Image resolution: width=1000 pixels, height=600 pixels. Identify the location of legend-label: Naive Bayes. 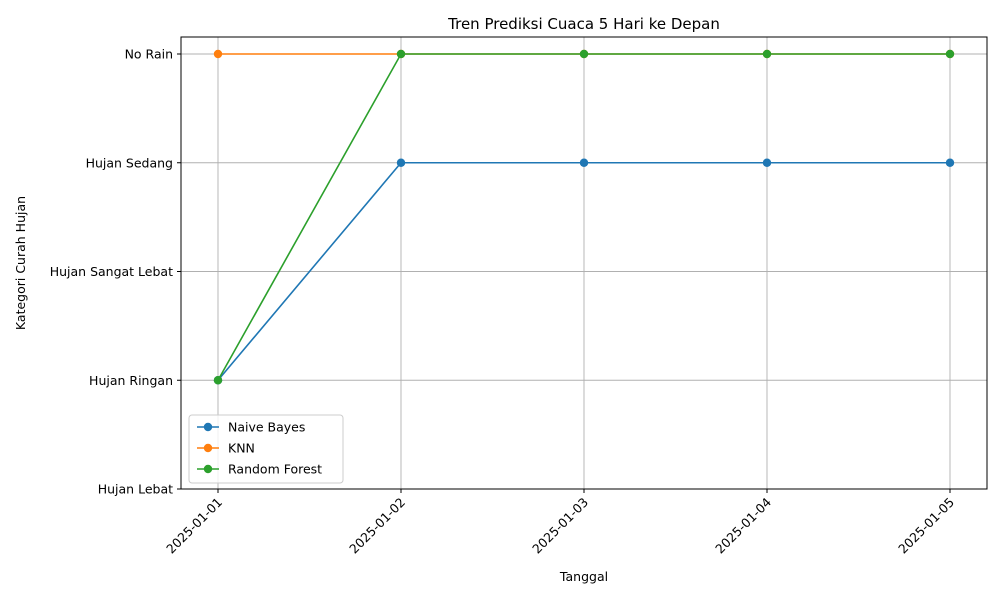
(266, 427).